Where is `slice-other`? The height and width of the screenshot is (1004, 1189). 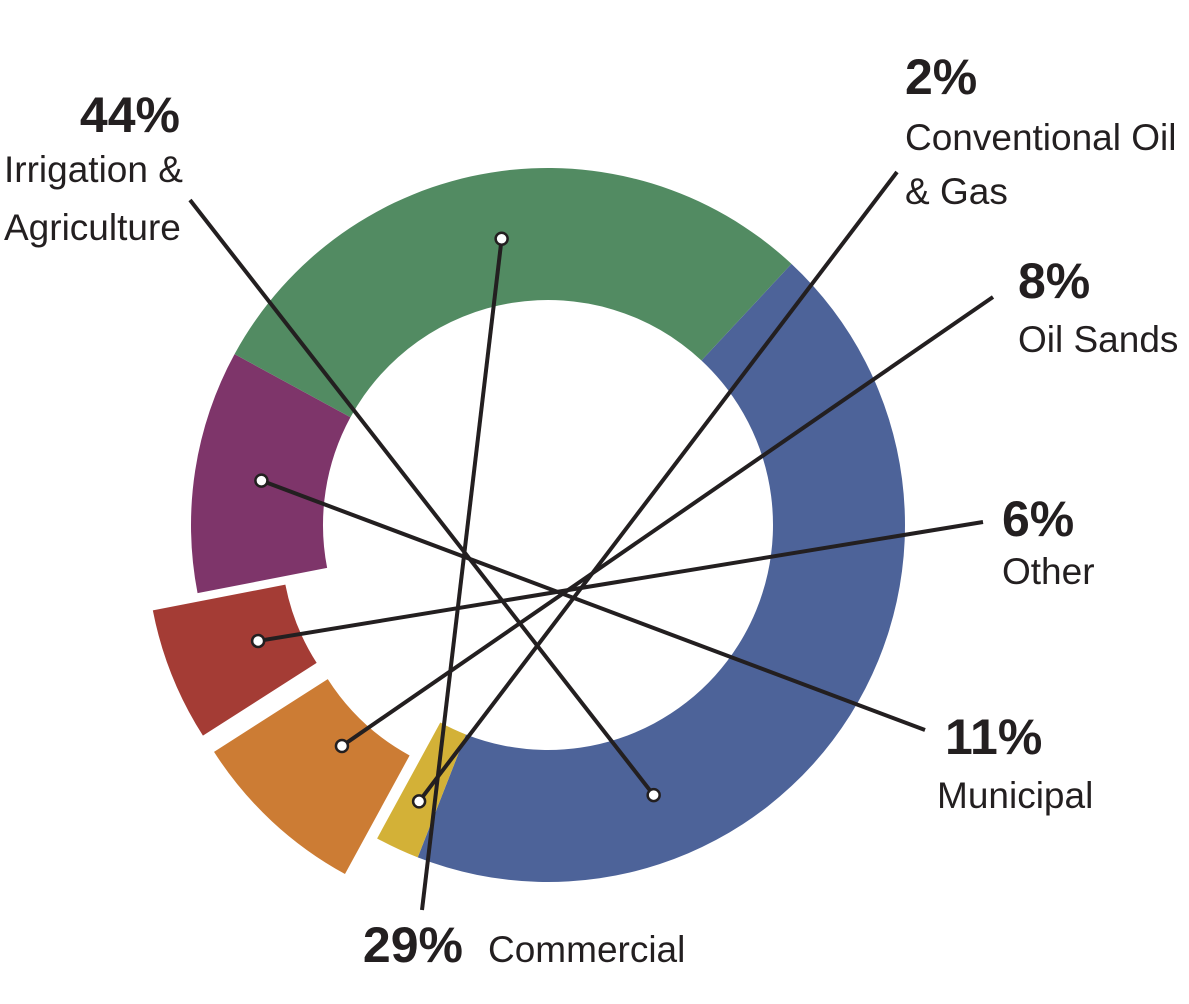 slice-other is located at coordinates (234, 660).